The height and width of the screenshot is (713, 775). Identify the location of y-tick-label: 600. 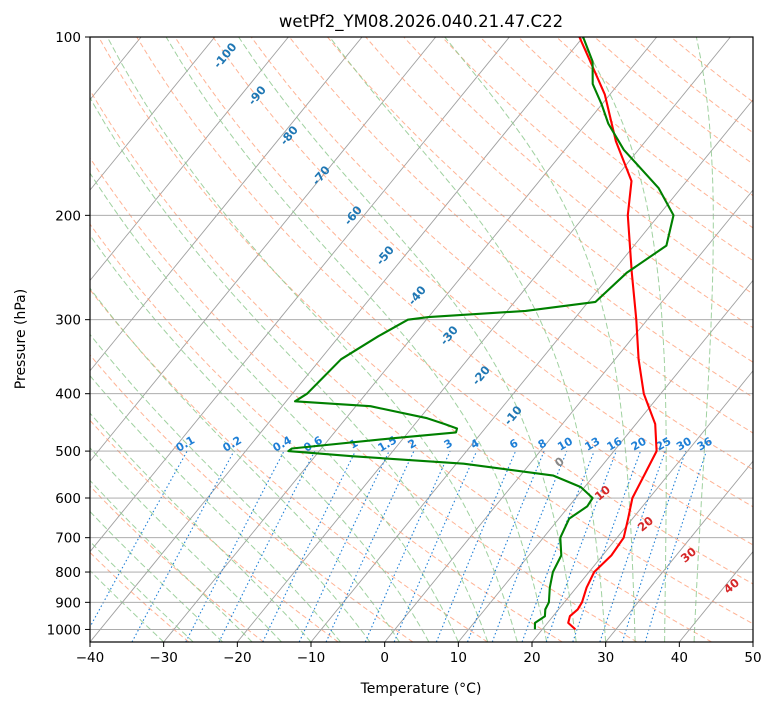
(68, 499).